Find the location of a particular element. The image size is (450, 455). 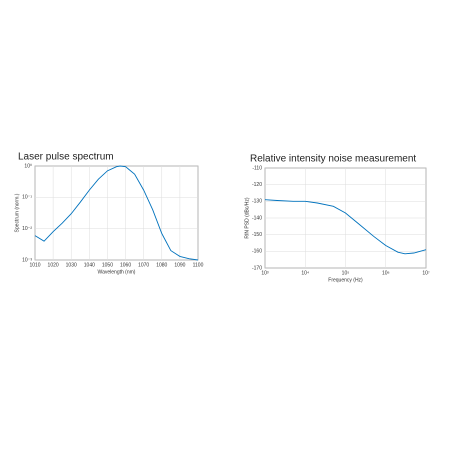

x-tick-label: 10⁶ is located at coordinates (386, 273).